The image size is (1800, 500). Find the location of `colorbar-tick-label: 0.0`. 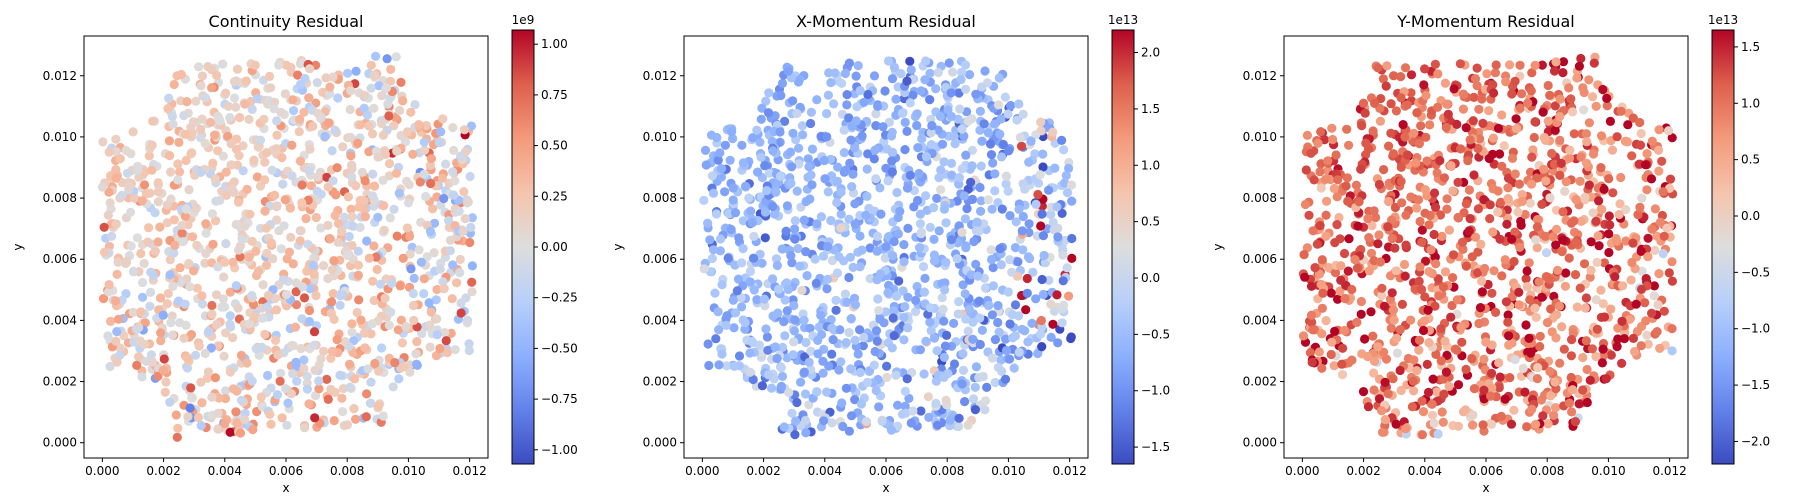

colorbar-tick-label: 0.0 is located at coordinates (1750, 216).